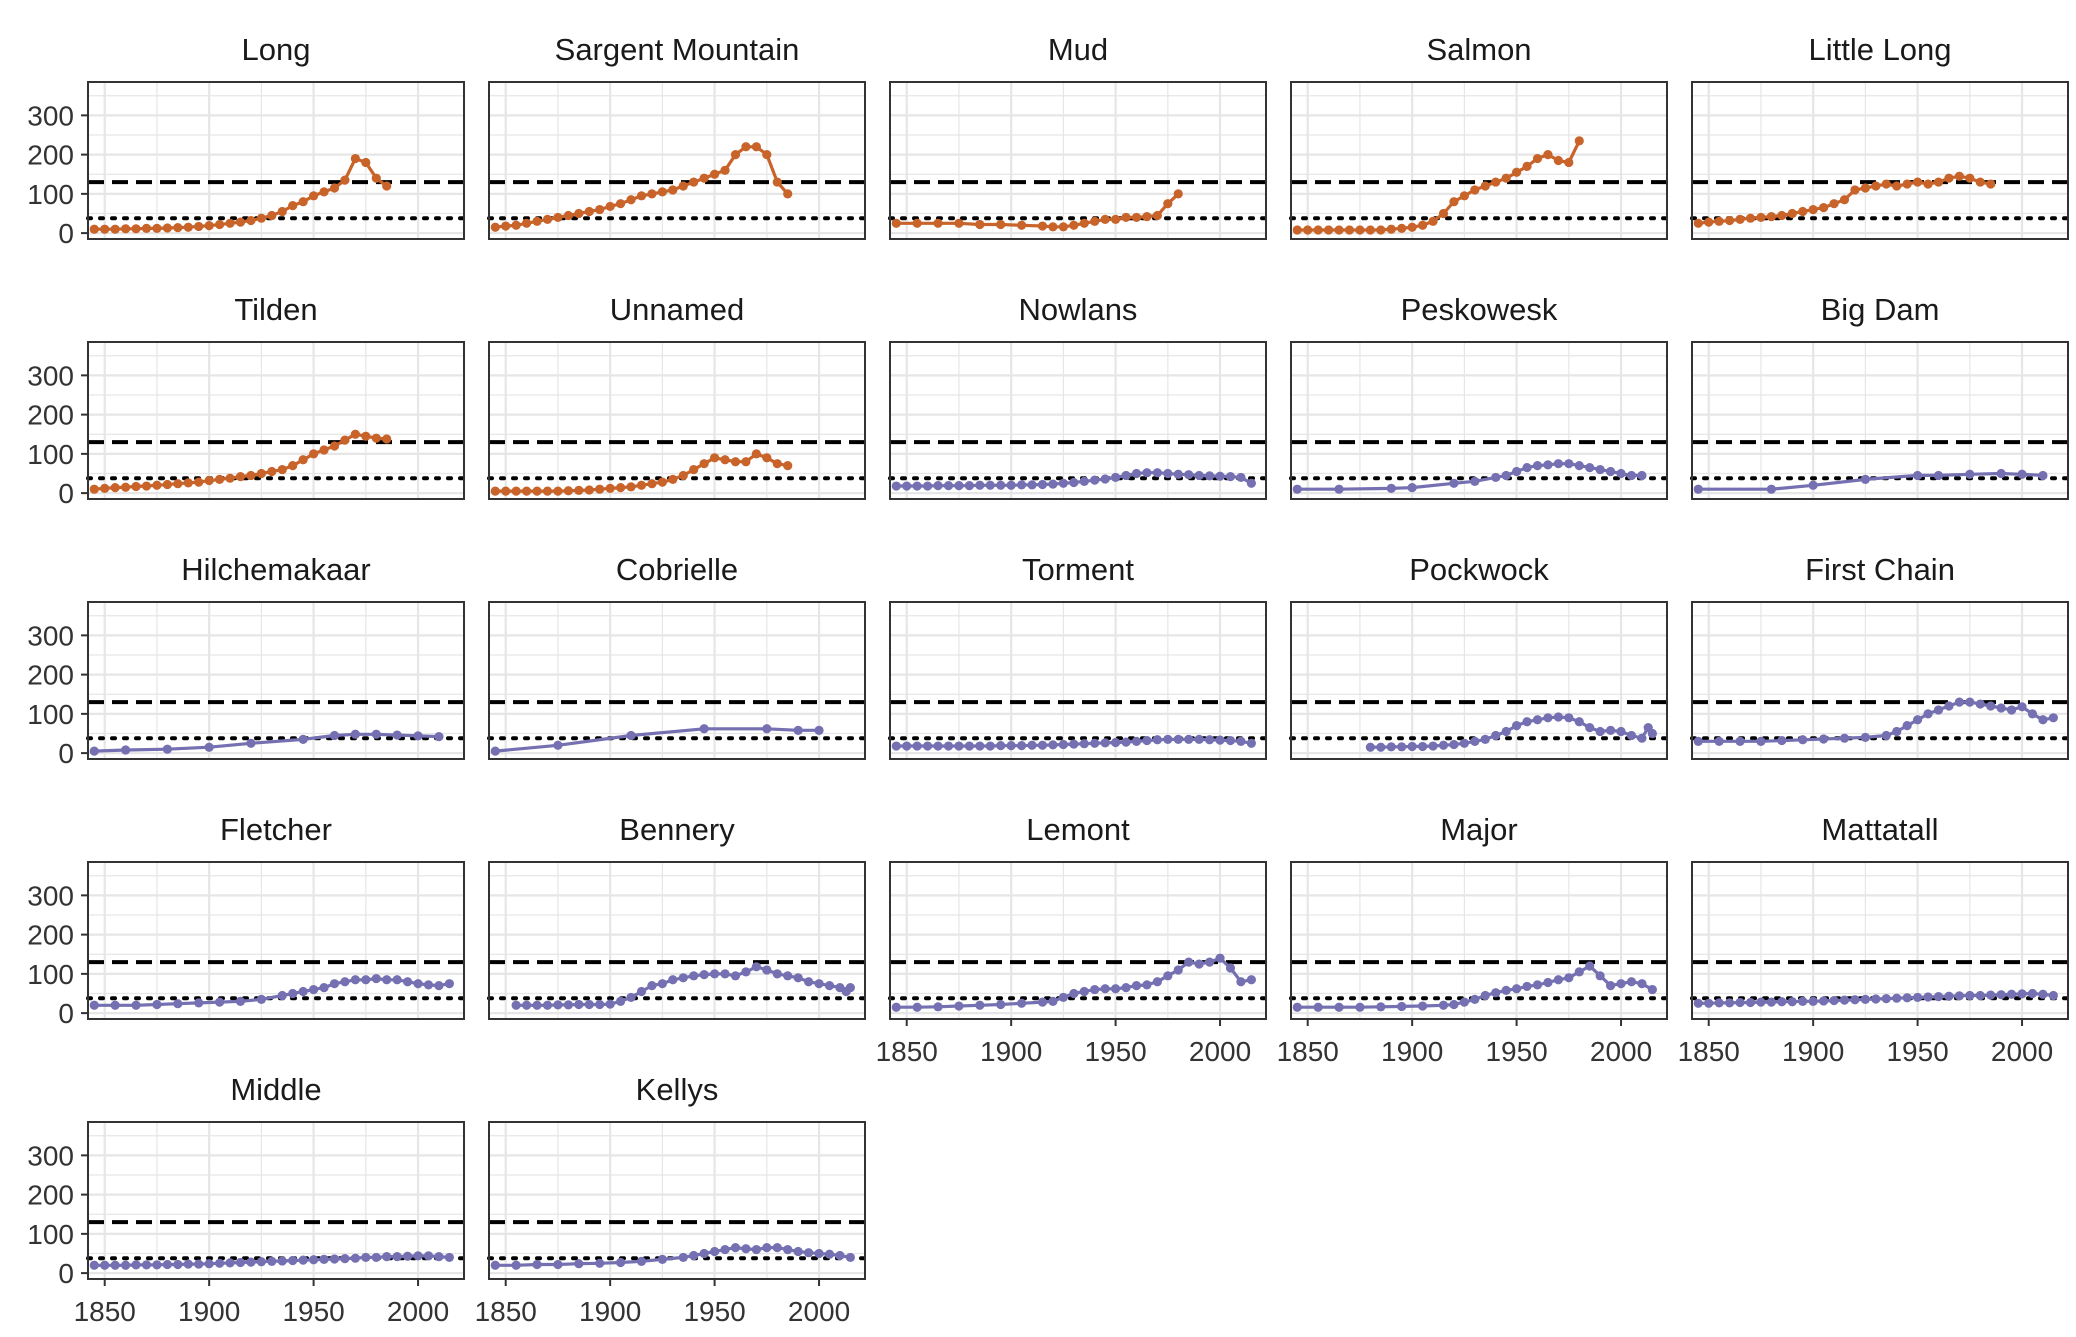 Image resolution: width=2076 pixels, height=1337 pixels. Describe the element at coordinates (1078, 396) in the screenshot. I see `panel-nowlans: Nowlans` at that location.